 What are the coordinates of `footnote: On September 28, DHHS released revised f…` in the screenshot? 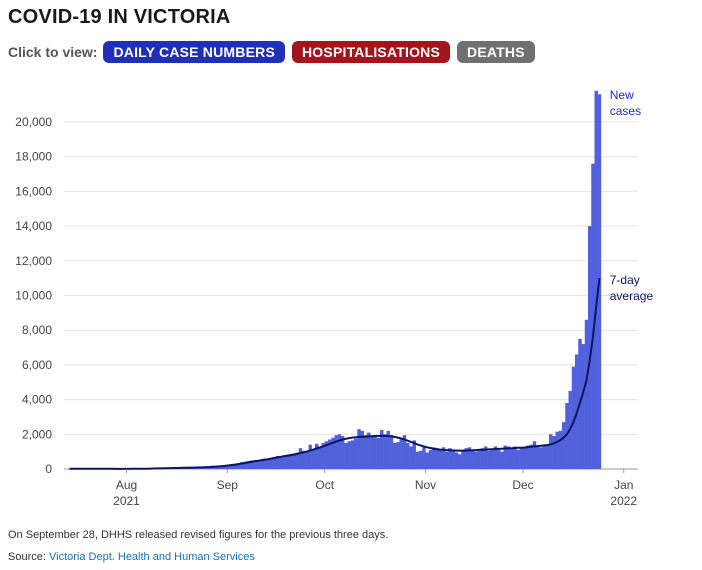 It's located at (198, 535).